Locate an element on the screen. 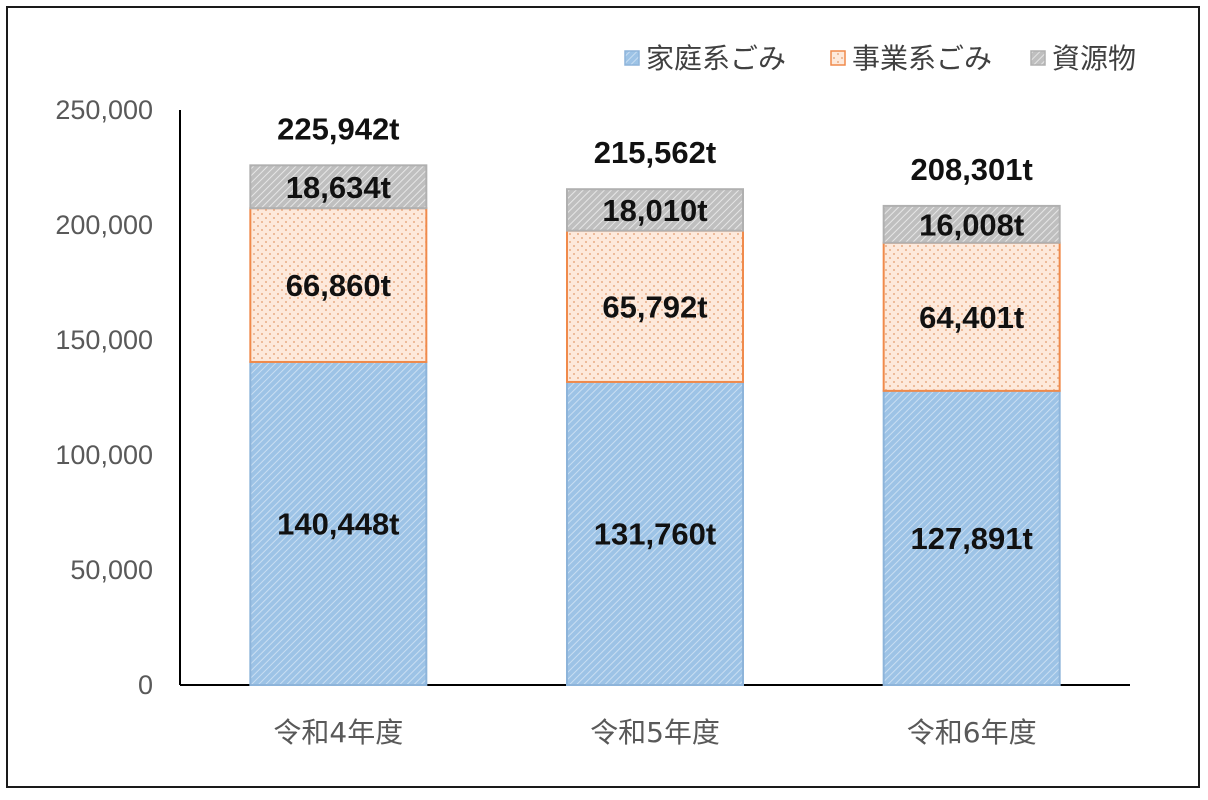  legend-label: 家庭系ごみ is located at coordinates (716, 58).